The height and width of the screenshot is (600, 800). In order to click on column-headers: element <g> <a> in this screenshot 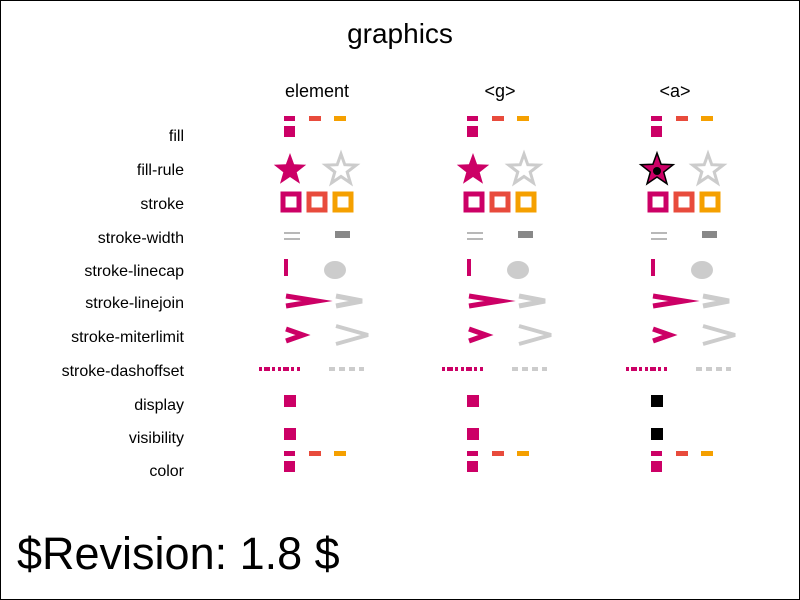, I will do `click(488, 91)`.